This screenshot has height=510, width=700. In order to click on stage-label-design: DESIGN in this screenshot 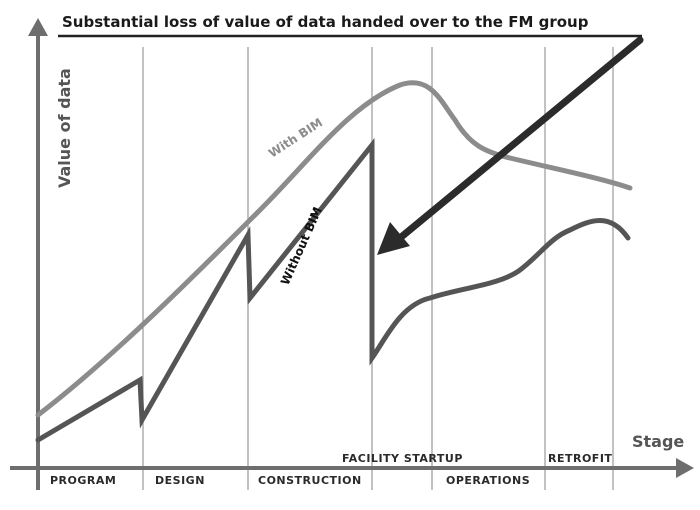, I will do `click(180, 480)`.